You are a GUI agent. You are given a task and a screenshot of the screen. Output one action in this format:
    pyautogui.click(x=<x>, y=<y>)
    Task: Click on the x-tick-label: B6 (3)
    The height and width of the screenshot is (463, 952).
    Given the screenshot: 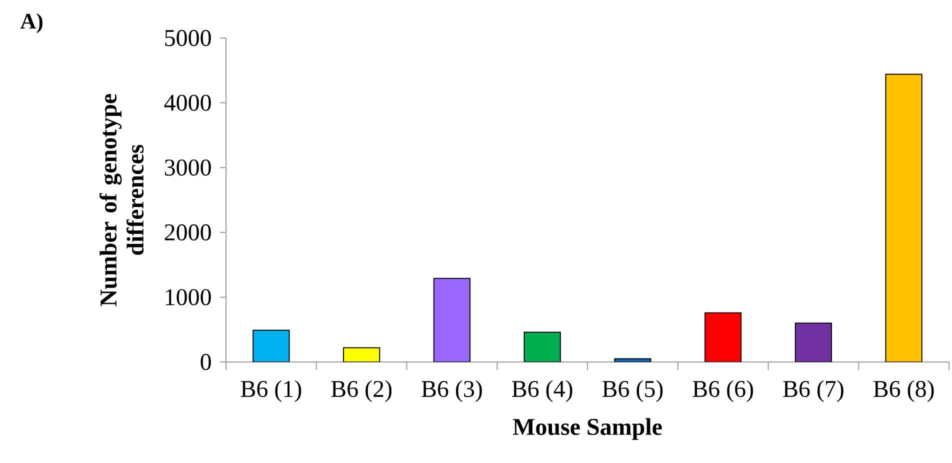 What is the action you would take?
    pyautogui.click(x=452, y=391)
    